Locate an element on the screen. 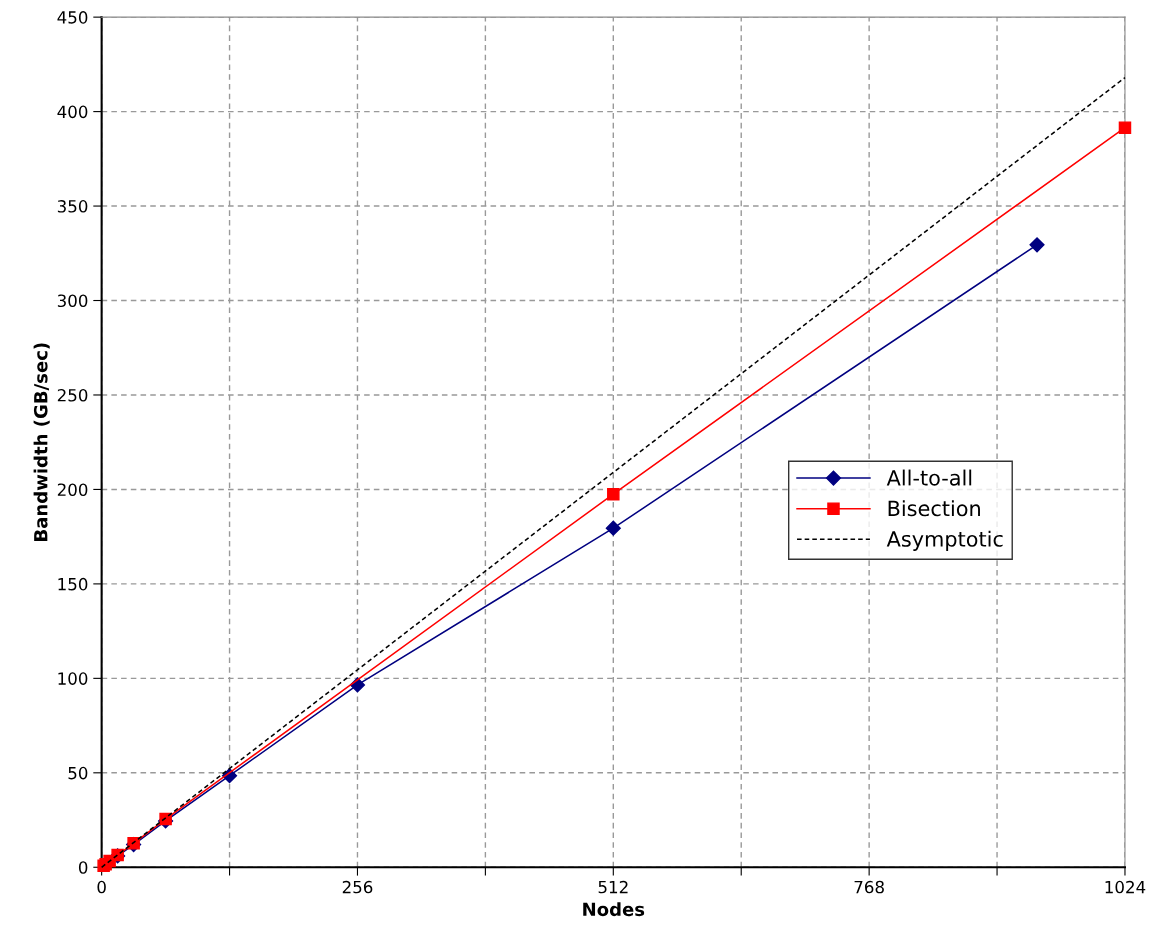 This screenshot has height=952, width=1155. legend-label: Bisection is located at coordinates (934, 508).